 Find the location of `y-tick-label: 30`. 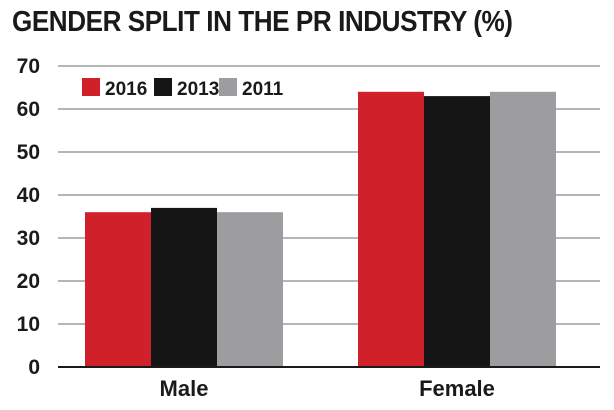

y-tick-label: 30 is located at coordinates (28, 238).